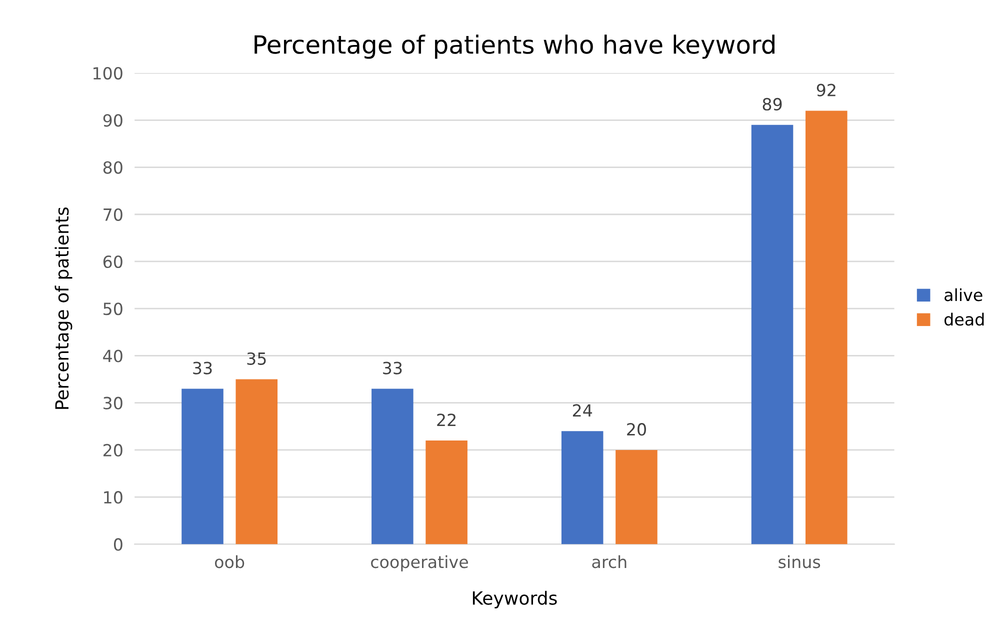  I want to click on x-axis-title: Keywords, so click(514, 599).